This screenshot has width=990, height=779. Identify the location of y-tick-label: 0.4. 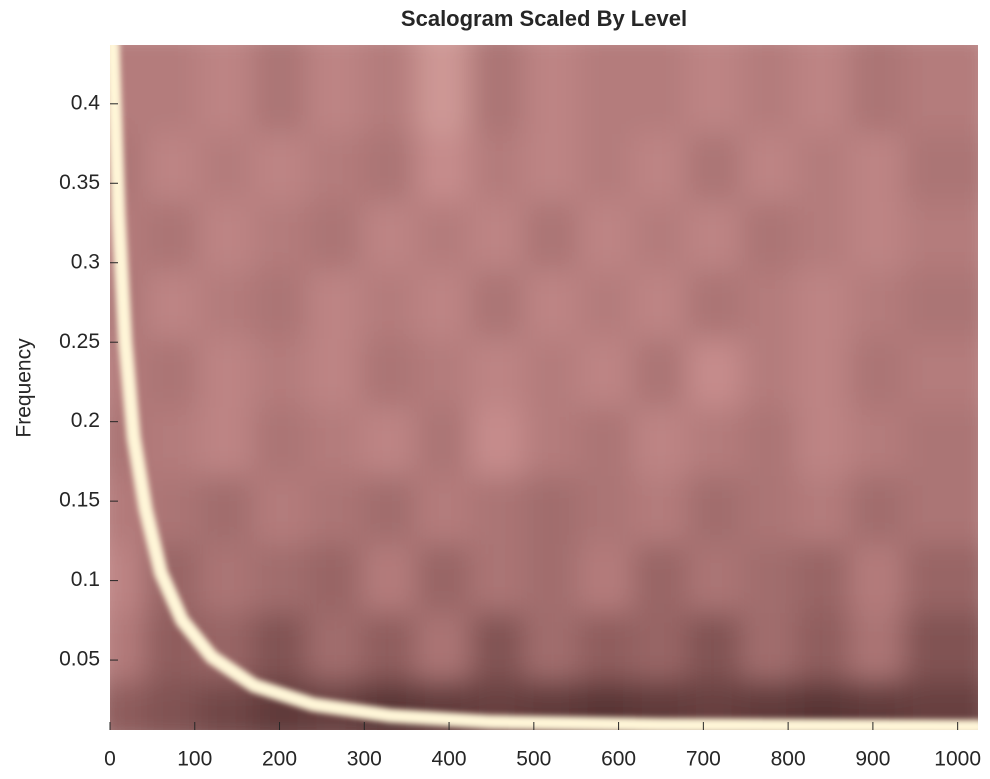
(86, 102).